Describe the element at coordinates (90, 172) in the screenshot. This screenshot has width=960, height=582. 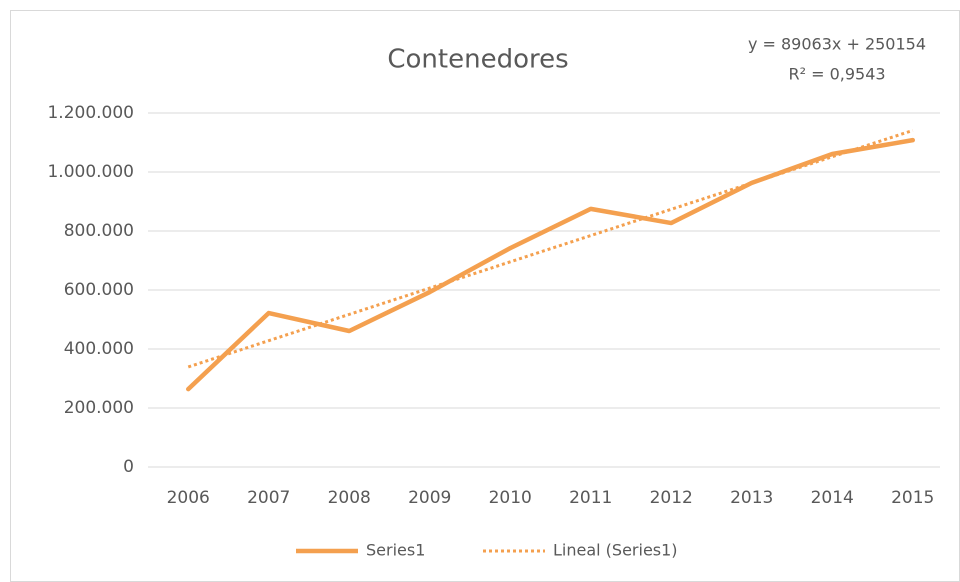
I see `y-tick-label: 1.000.000` at that location.